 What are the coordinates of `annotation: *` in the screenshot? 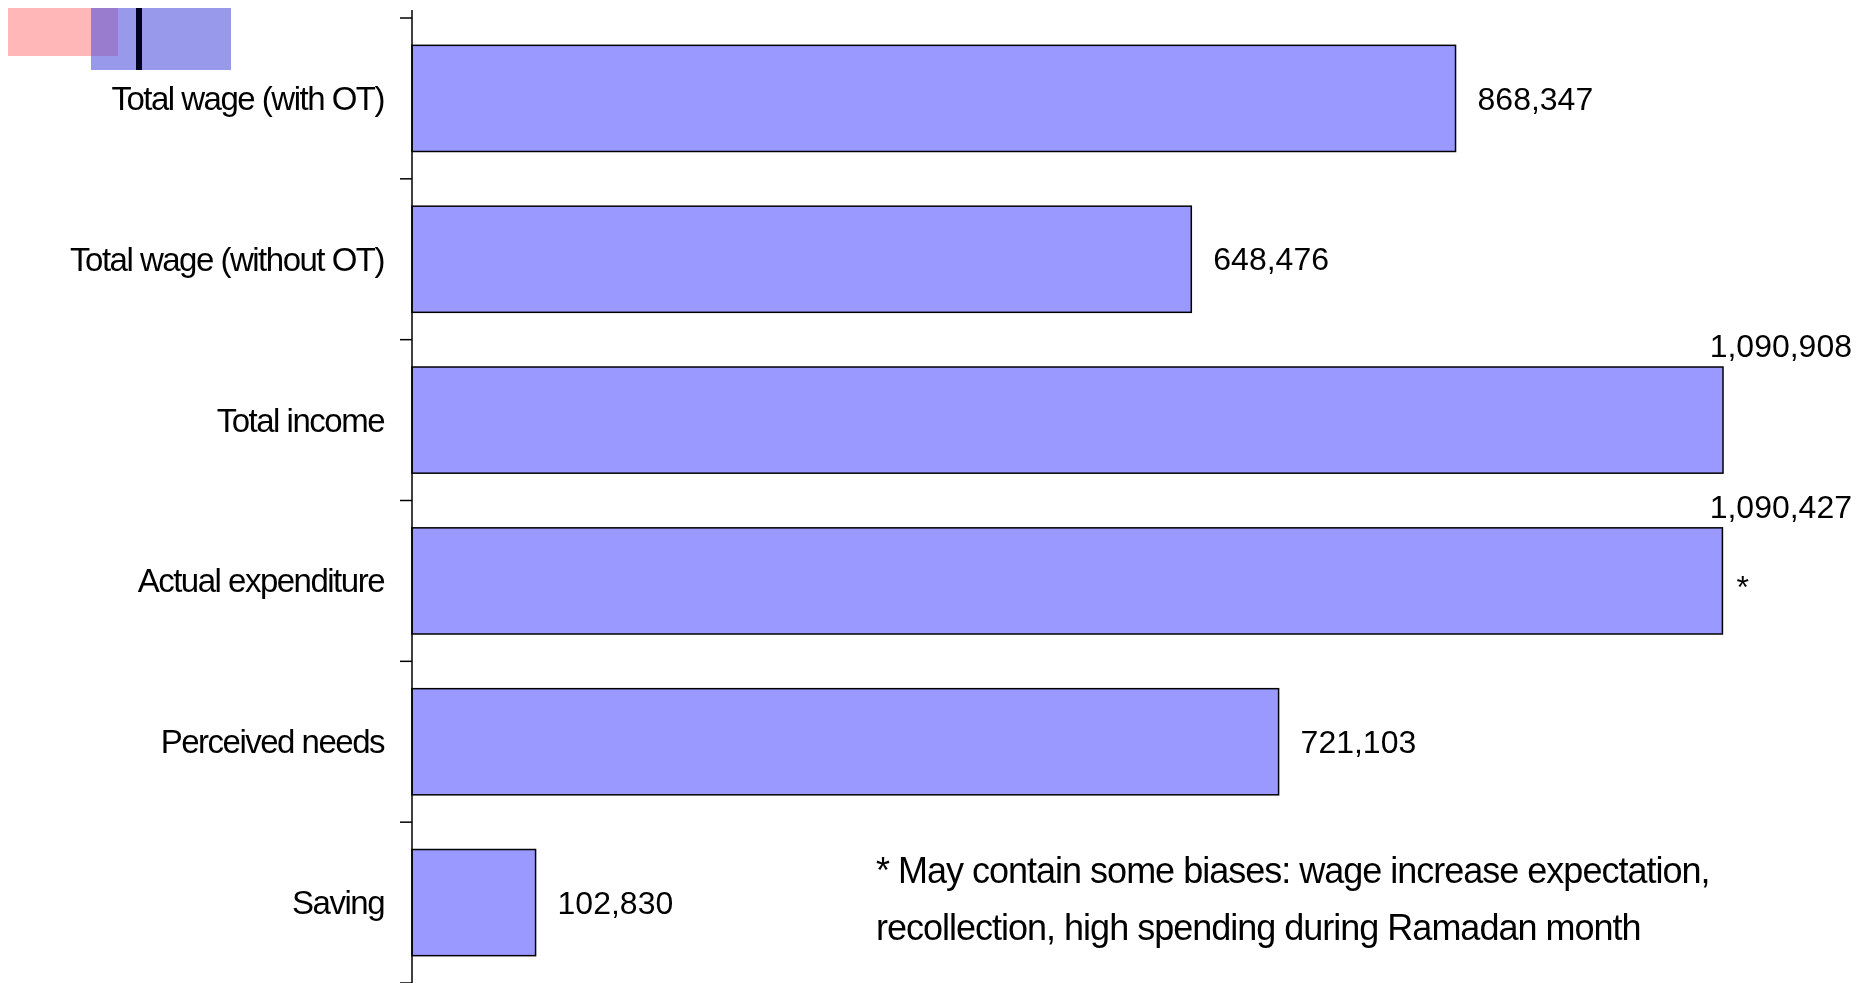 It's located at (1742, 587).